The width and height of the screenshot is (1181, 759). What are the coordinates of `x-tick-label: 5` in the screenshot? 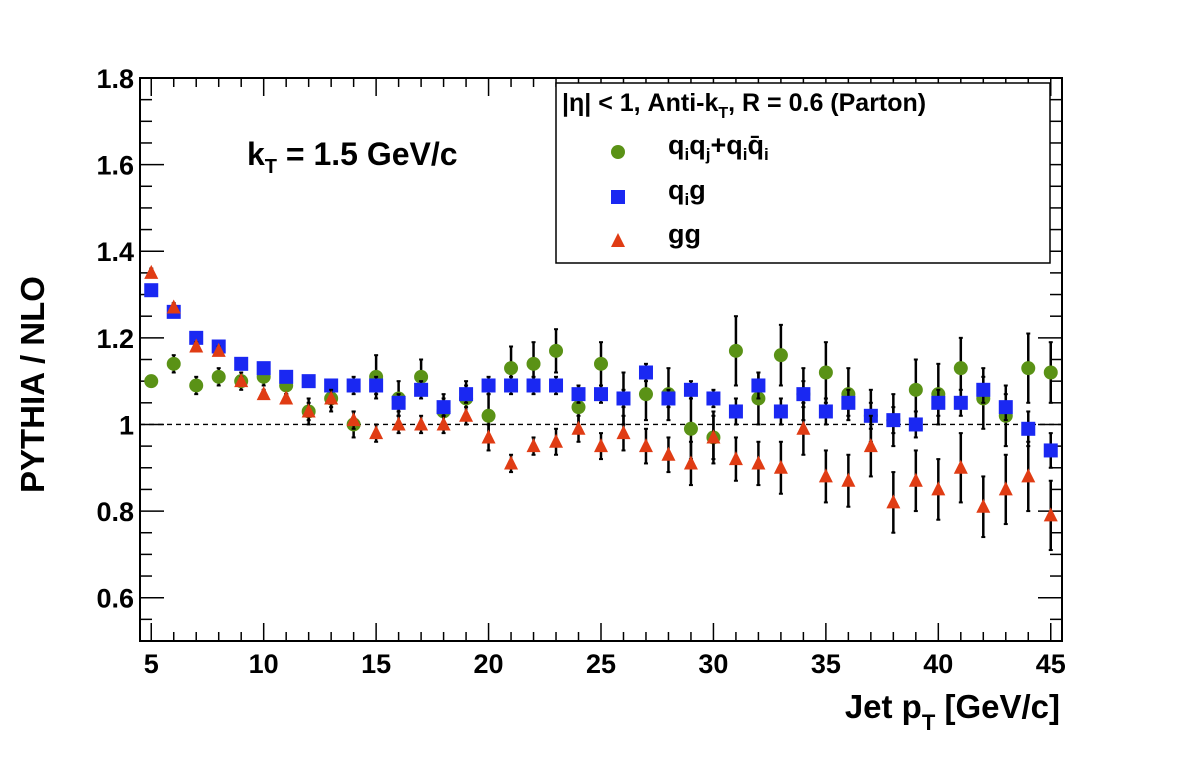 It's located at (151, 664).